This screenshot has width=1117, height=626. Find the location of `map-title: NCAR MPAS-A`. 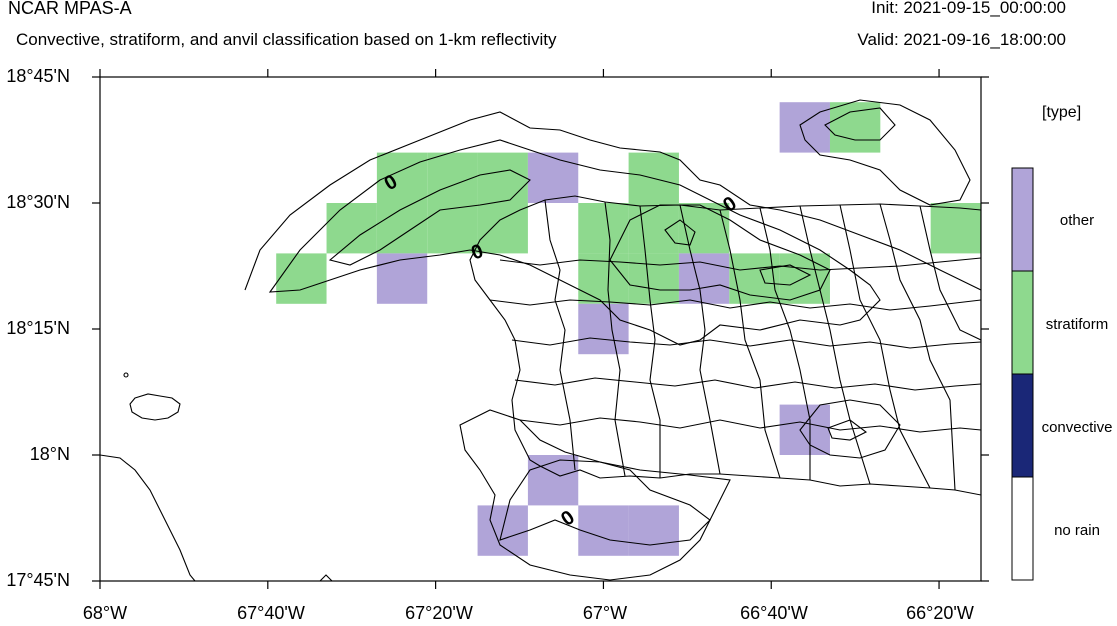

map-title: NCAR MPAS-A is located at coordinates (70, 9).